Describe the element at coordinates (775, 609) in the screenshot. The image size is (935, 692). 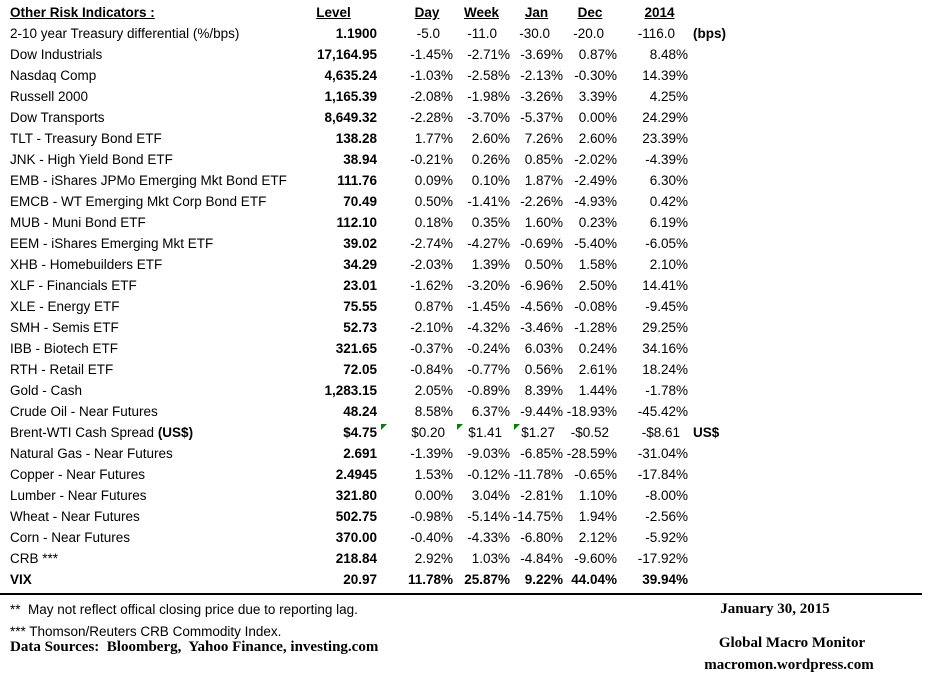
I see `report-date: January 30, 2015` at that location.